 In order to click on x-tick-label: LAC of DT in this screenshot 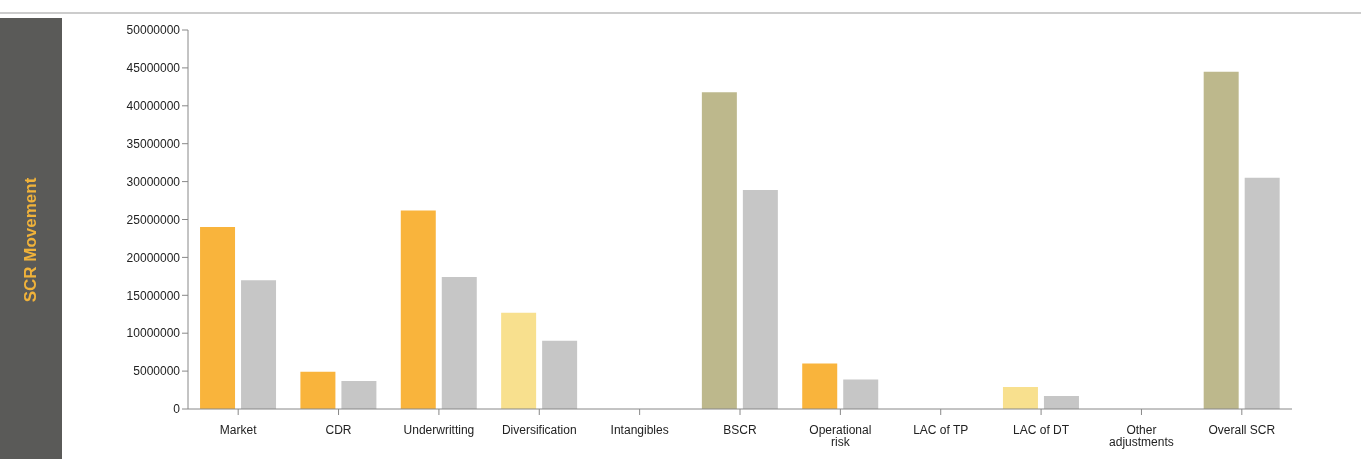, I will do `click(1041, 429)`.